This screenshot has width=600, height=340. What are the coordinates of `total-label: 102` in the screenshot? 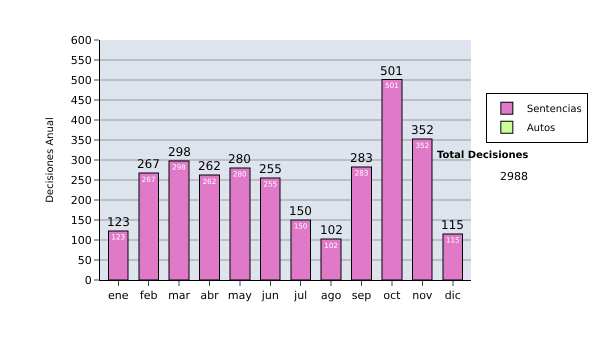 It's located at (331, 230).